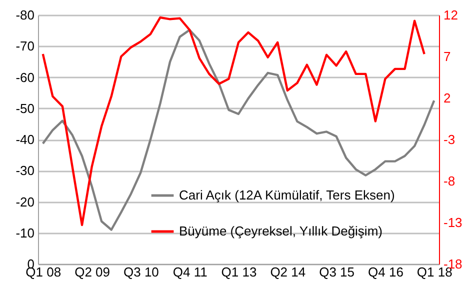 The height and width of the screenshot is (284, 472). Describe the element at coordinates (25, 139) in the screenshot. I see `y-tick-label: -40` at that location.